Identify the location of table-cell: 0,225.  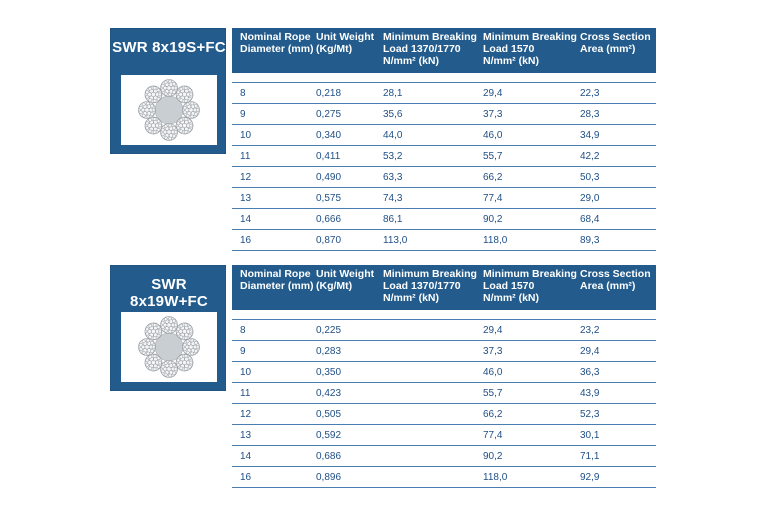
(329, 330).